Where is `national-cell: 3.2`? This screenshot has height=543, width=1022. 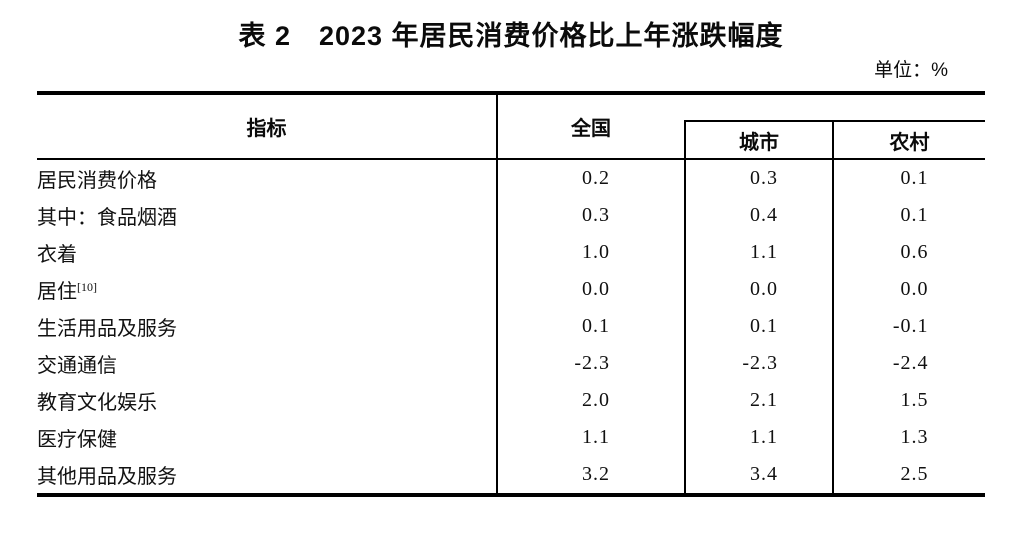
national-cell: 3.2 is located at coordinates (590, 475).